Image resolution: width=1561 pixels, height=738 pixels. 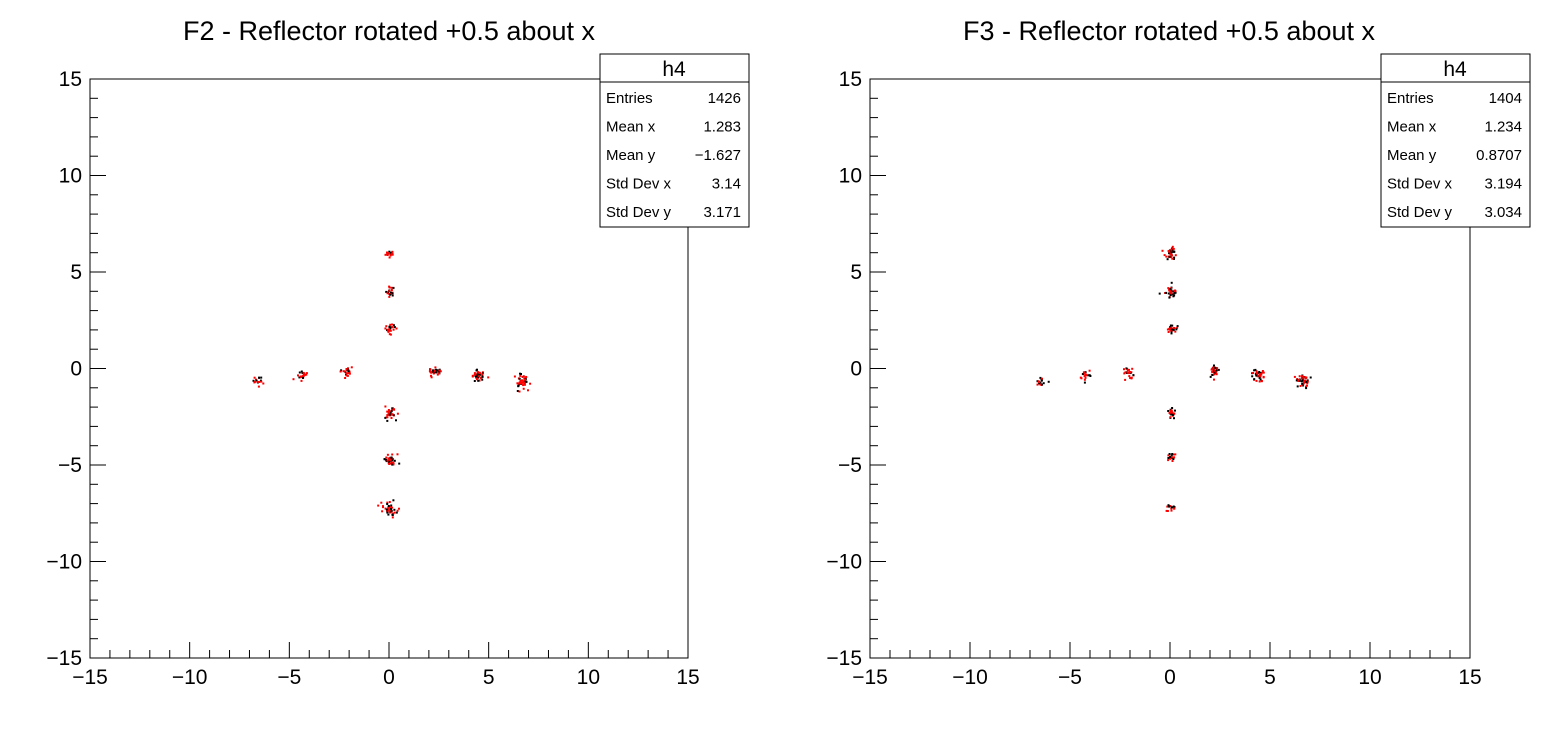 I want to click on stats-value: 3.194, so click(x=1503, y=184).